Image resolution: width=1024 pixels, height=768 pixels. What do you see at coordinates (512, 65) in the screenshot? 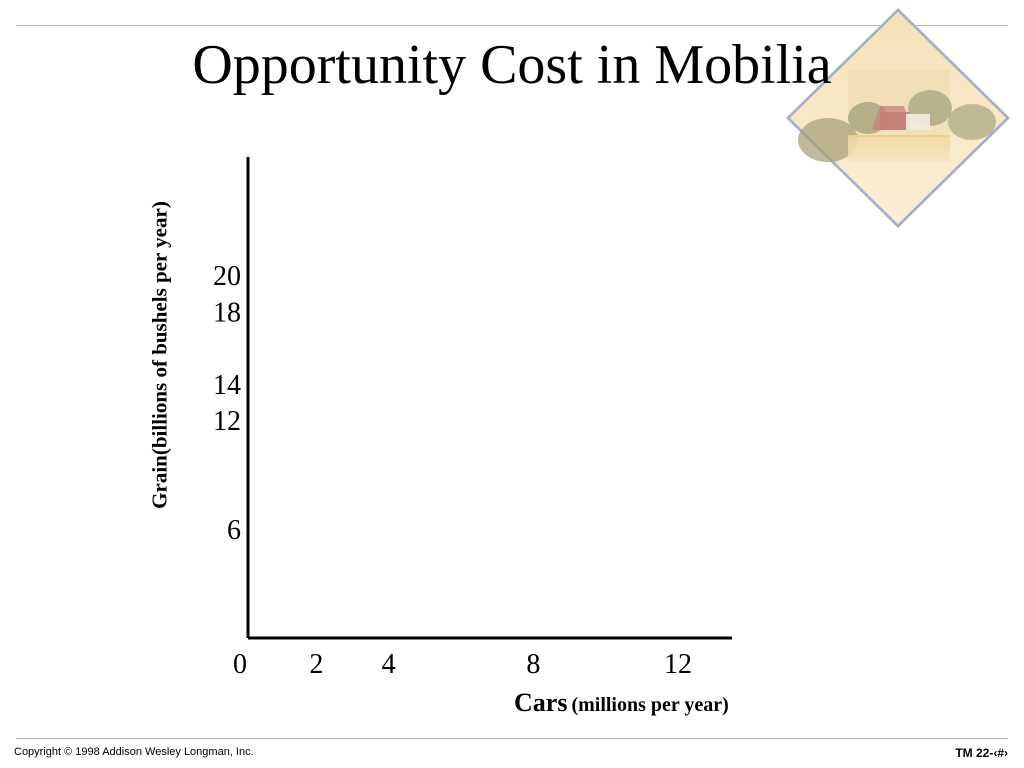
I see `page-title: Opportunity Cost in Mobilia` at bounding box center [512, 65].